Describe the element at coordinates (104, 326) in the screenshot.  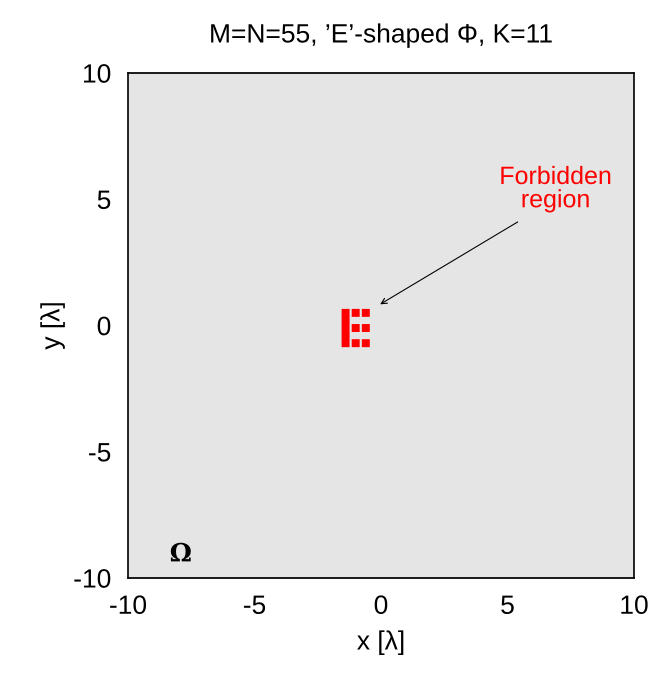
I see `y-tick-label: 0` at that location.